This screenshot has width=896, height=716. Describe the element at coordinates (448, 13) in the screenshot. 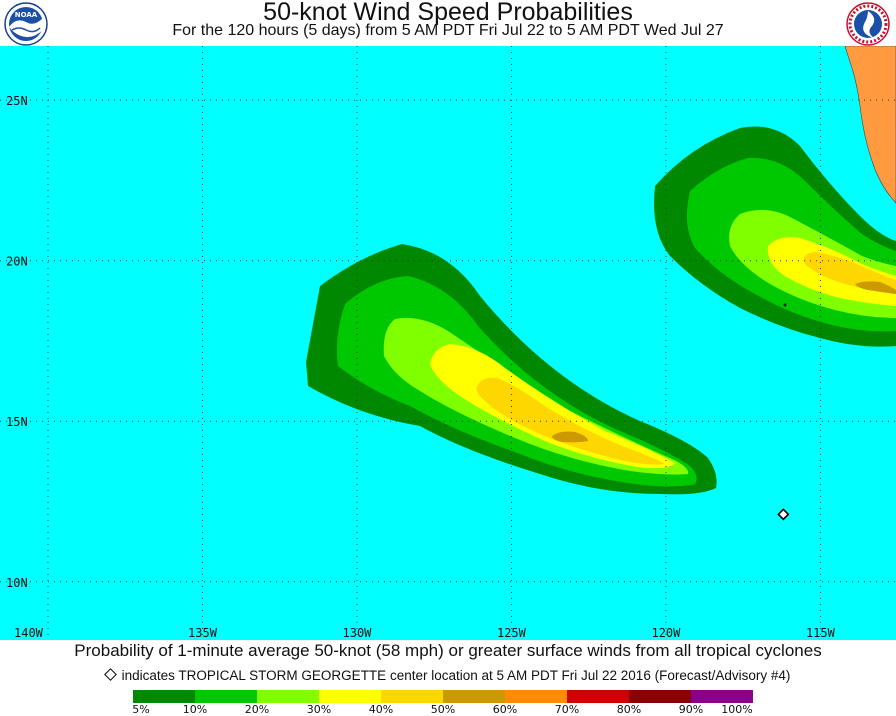

I see `chart-title: 50-knot Wind Speed Probabilities` at that location.